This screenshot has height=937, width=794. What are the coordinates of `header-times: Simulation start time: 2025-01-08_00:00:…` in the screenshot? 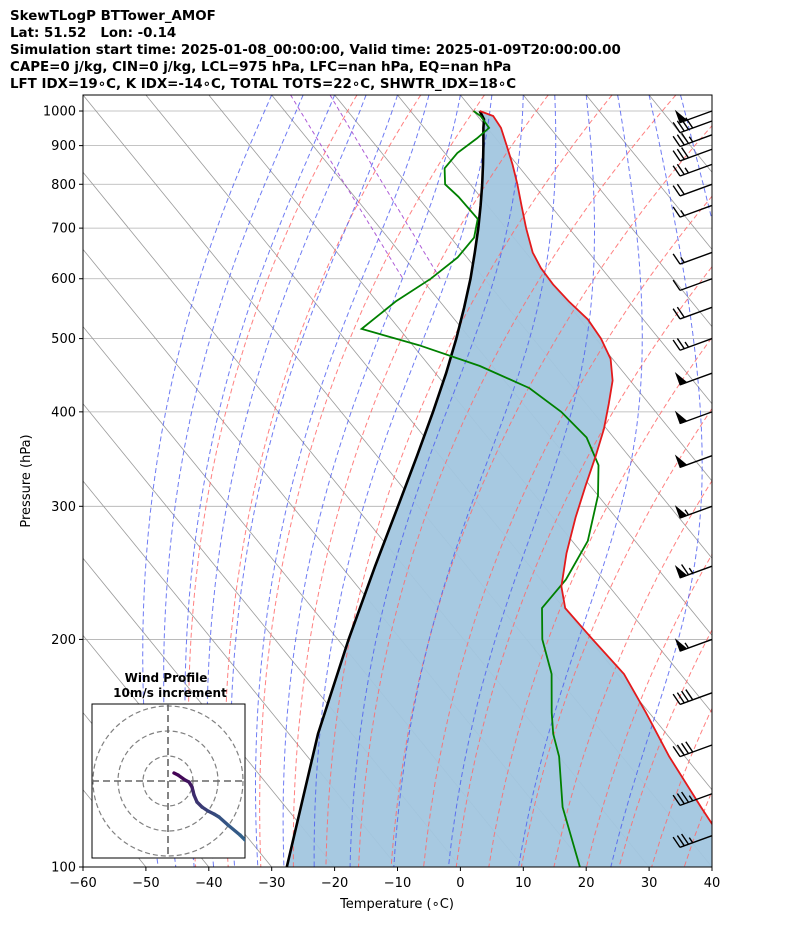 It's located at (315, 50).